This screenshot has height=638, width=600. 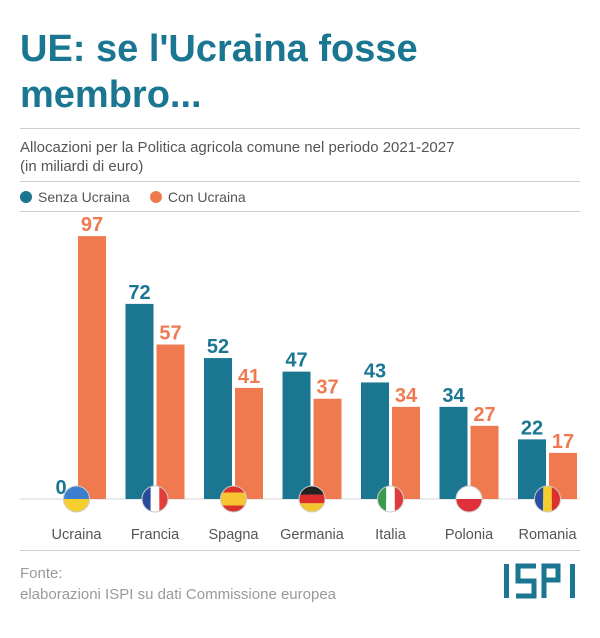 I want to click on data-label-without-6: 22, so click(x=532, y=428).